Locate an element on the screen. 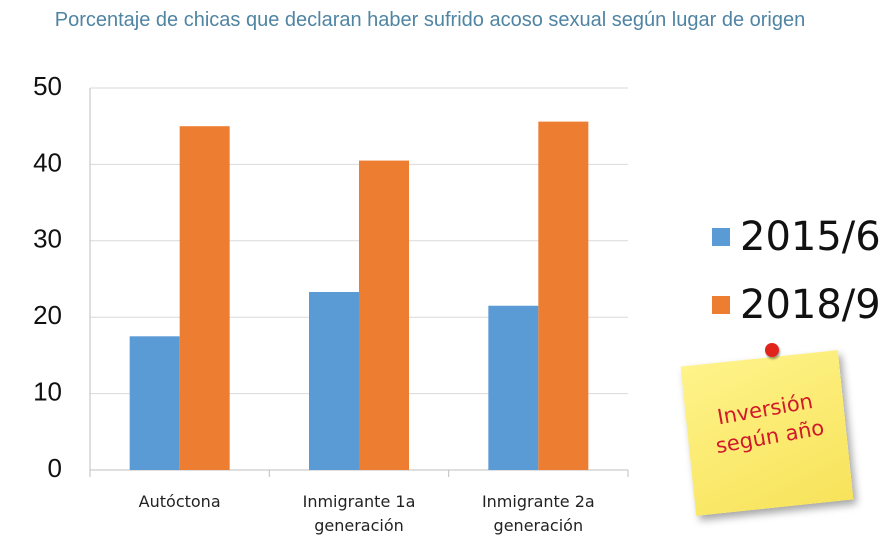  pin is located at coordinates (772, 350).